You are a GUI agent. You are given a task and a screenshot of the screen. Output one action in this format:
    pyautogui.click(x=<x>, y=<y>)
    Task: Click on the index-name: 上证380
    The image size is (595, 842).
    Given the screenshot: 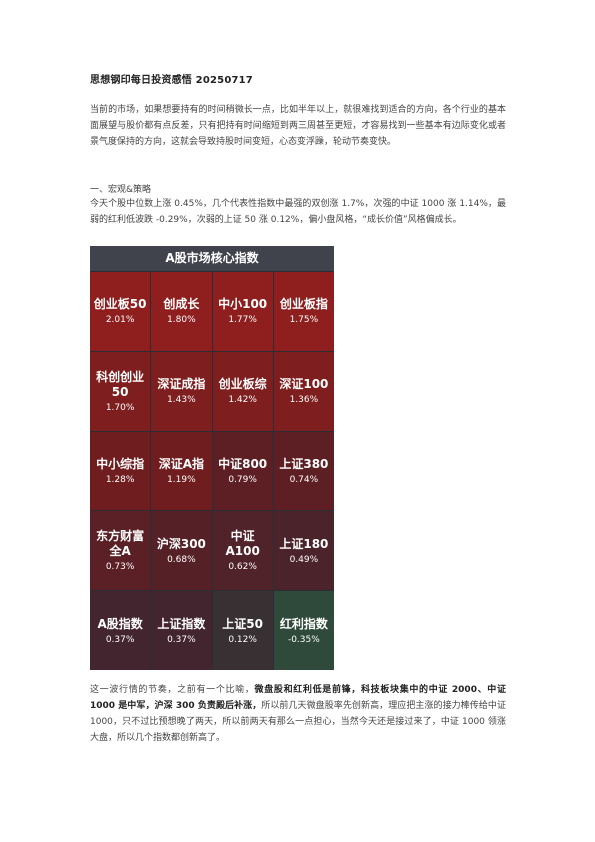 What is the action you would take?
    pyautogui.click(x=304, y=463)
    